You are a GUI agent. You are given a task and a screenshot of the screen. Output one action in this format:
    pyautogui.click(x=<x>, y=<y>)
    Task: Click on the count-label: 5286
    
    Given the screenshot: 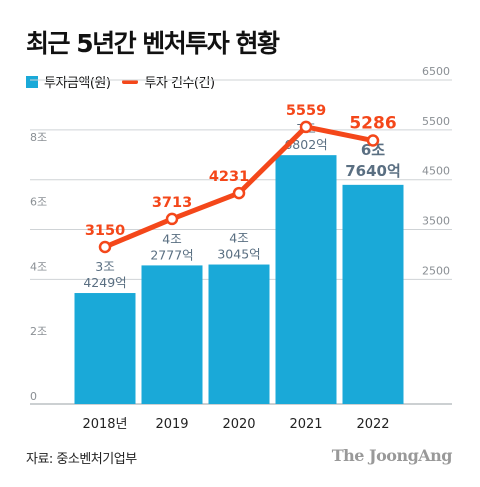 What is the action you would take?
    pyautogui.click(x=372, y=124)
    